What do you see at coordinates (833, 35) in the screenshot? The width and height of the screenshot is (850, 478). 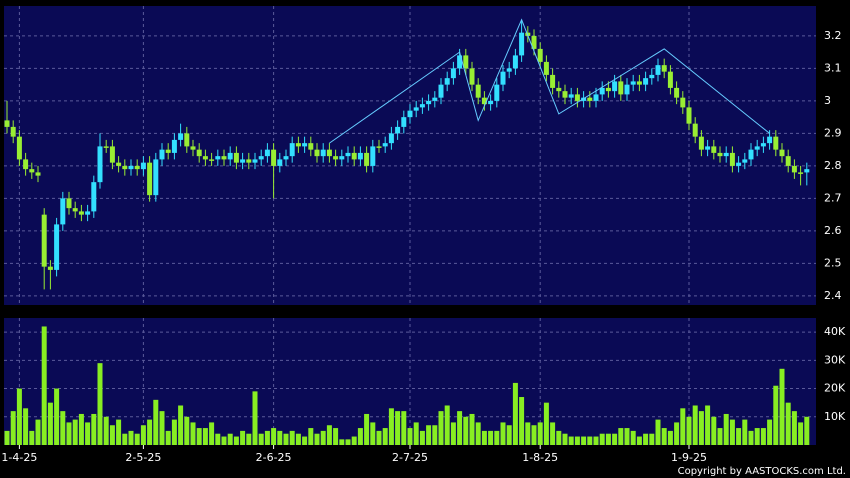 I see `y-tick-label: 3.2` at bounding box center [833, 35].